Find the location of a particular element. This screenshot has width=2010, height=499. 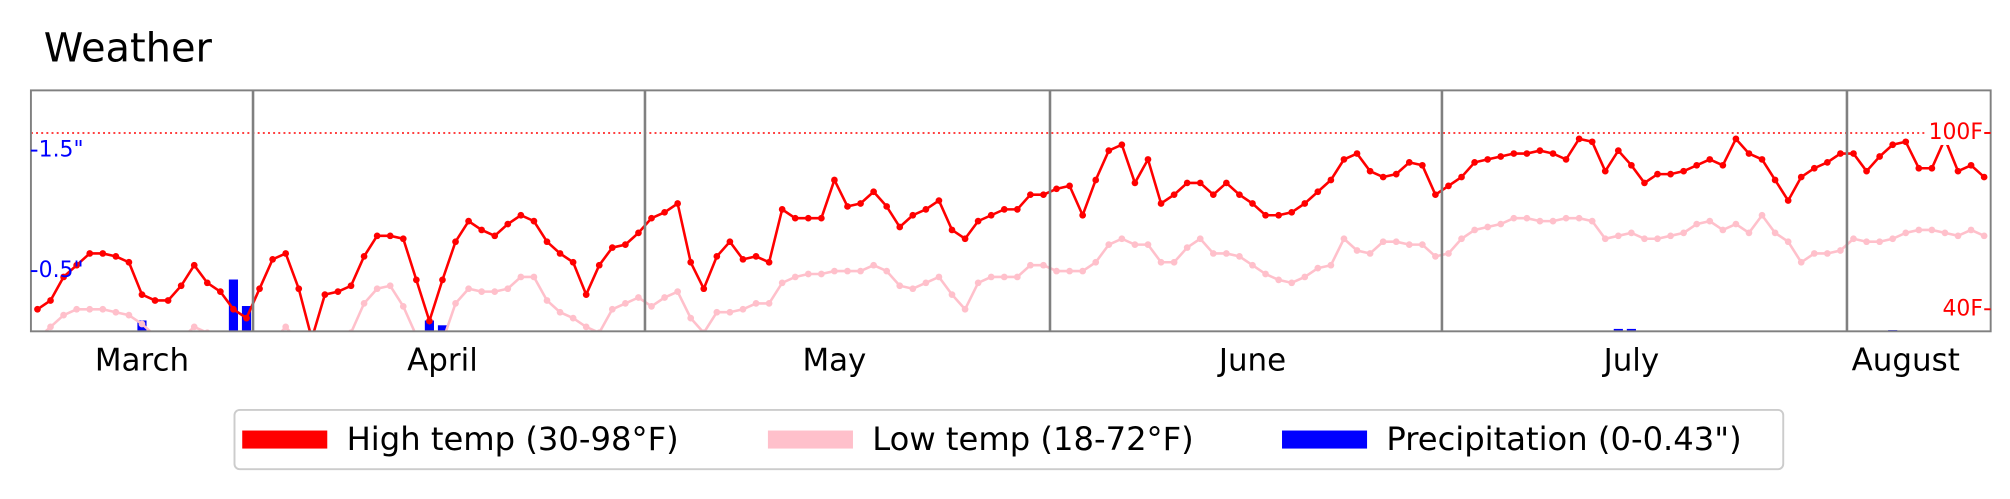

x-tick-label: March is located at coordinates (142, 361).